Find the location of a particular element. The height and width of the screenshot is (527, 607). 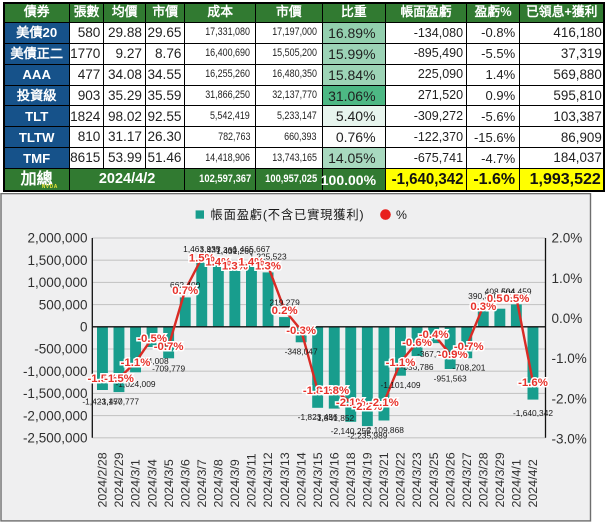

svg-text: 1,463,935 is located at coordinates (202, 249).